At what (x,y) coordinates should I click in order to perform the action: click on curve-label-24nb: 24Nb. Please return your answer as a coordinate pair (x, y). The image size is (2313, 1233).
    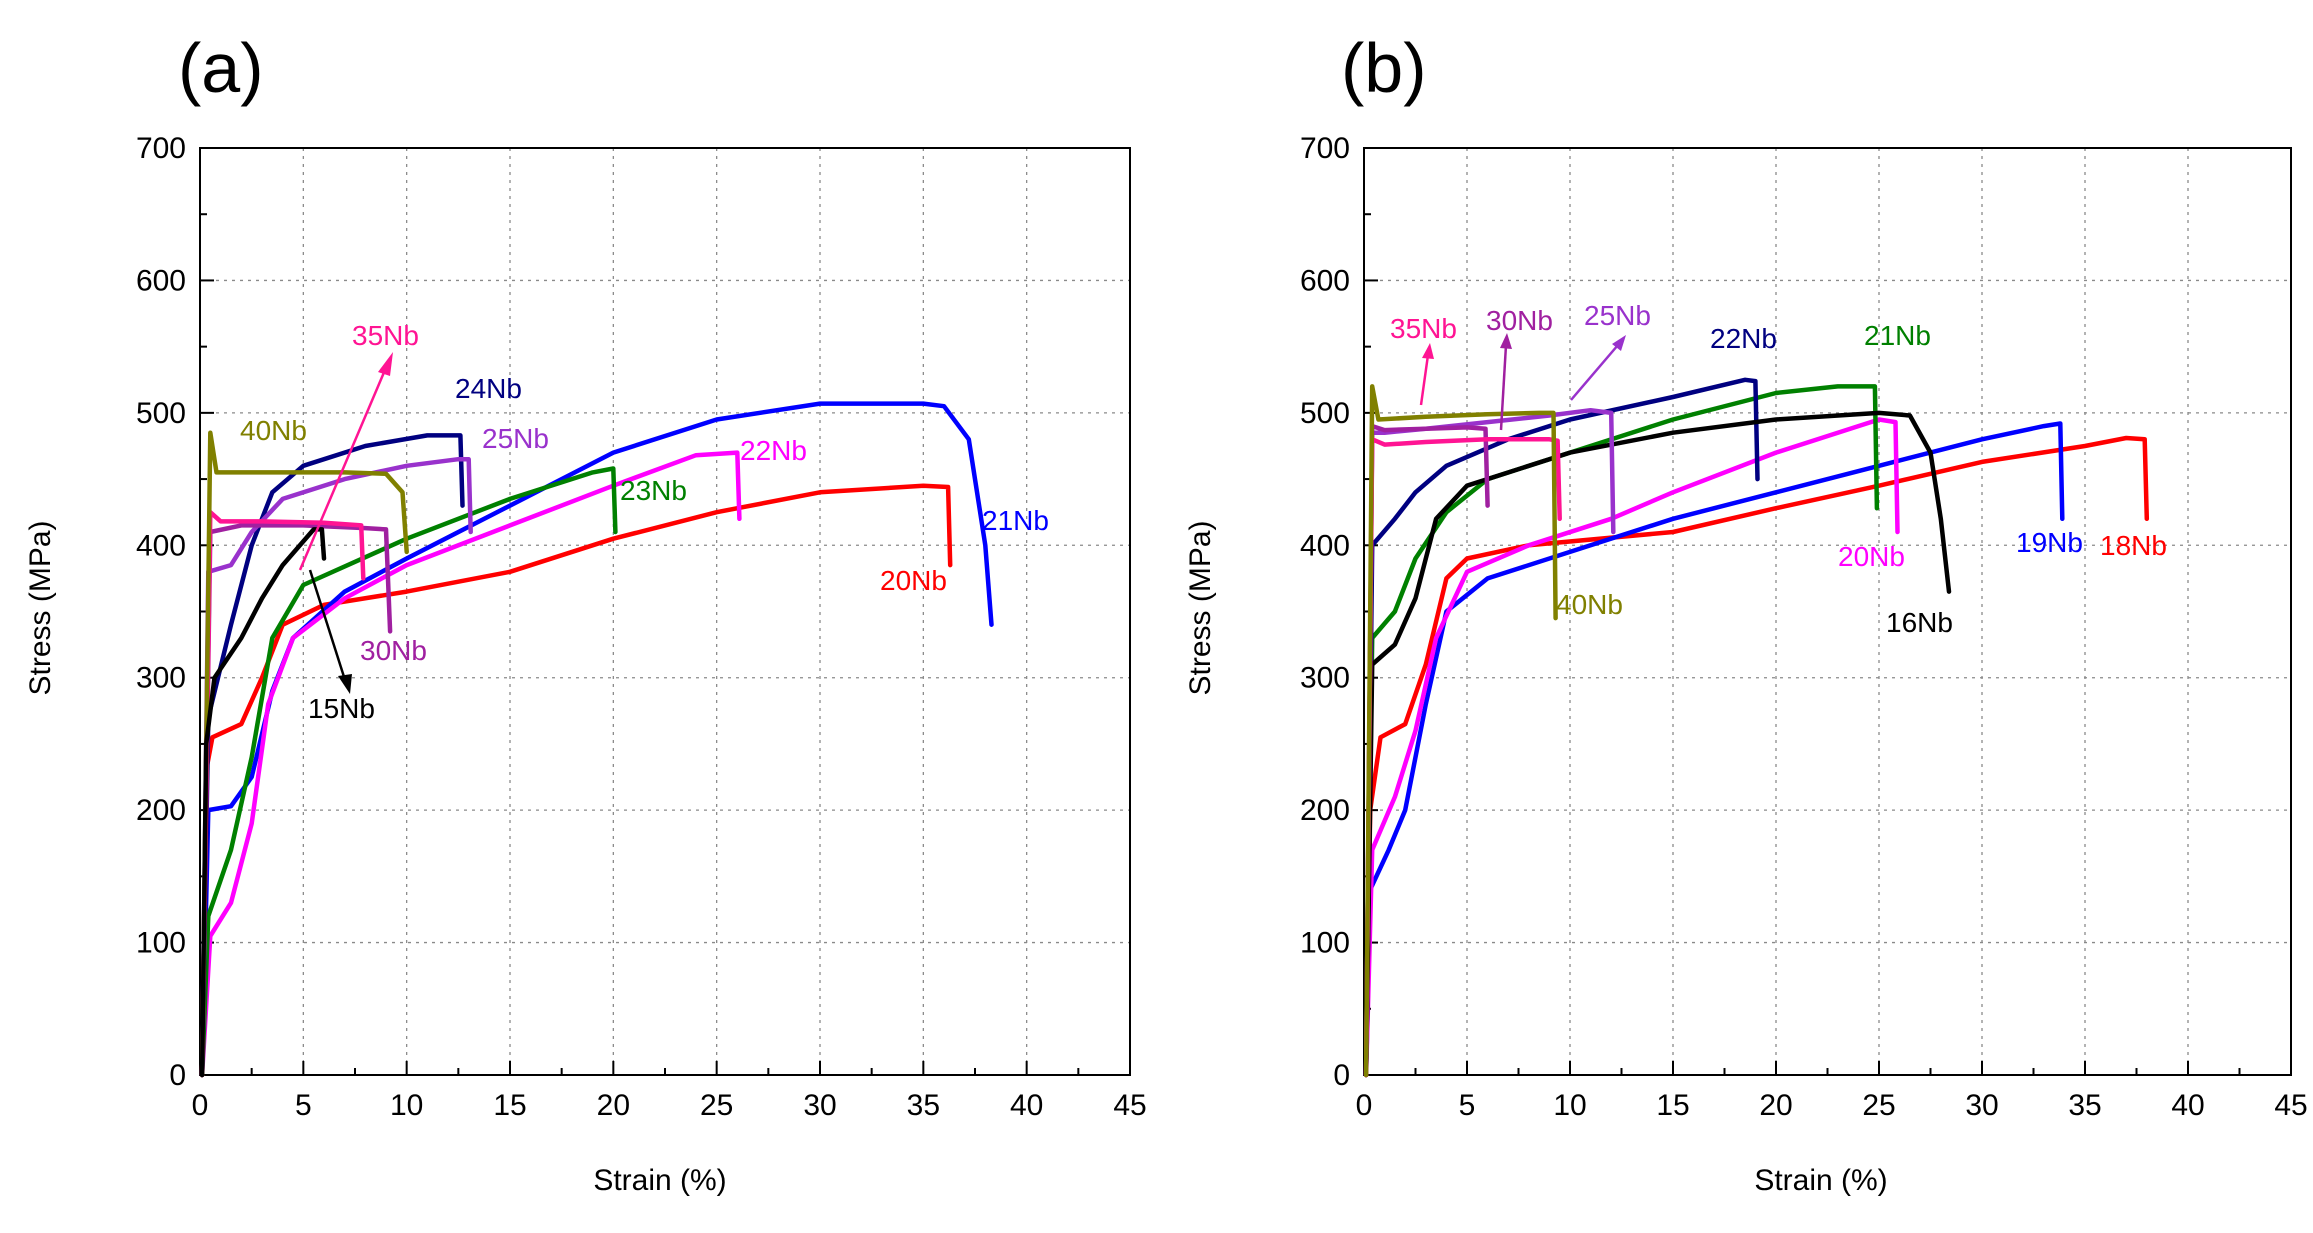
    Looking at the image, I should click on (488, 388).